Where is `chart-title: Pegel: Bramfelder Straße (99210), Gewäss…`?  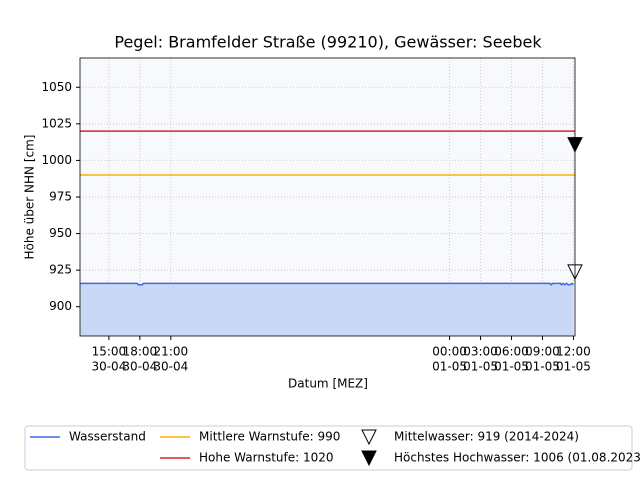 chart-title: Pegel: Bramfelder Straße (99210), Gewäss… is located at coordinates (328, 42).